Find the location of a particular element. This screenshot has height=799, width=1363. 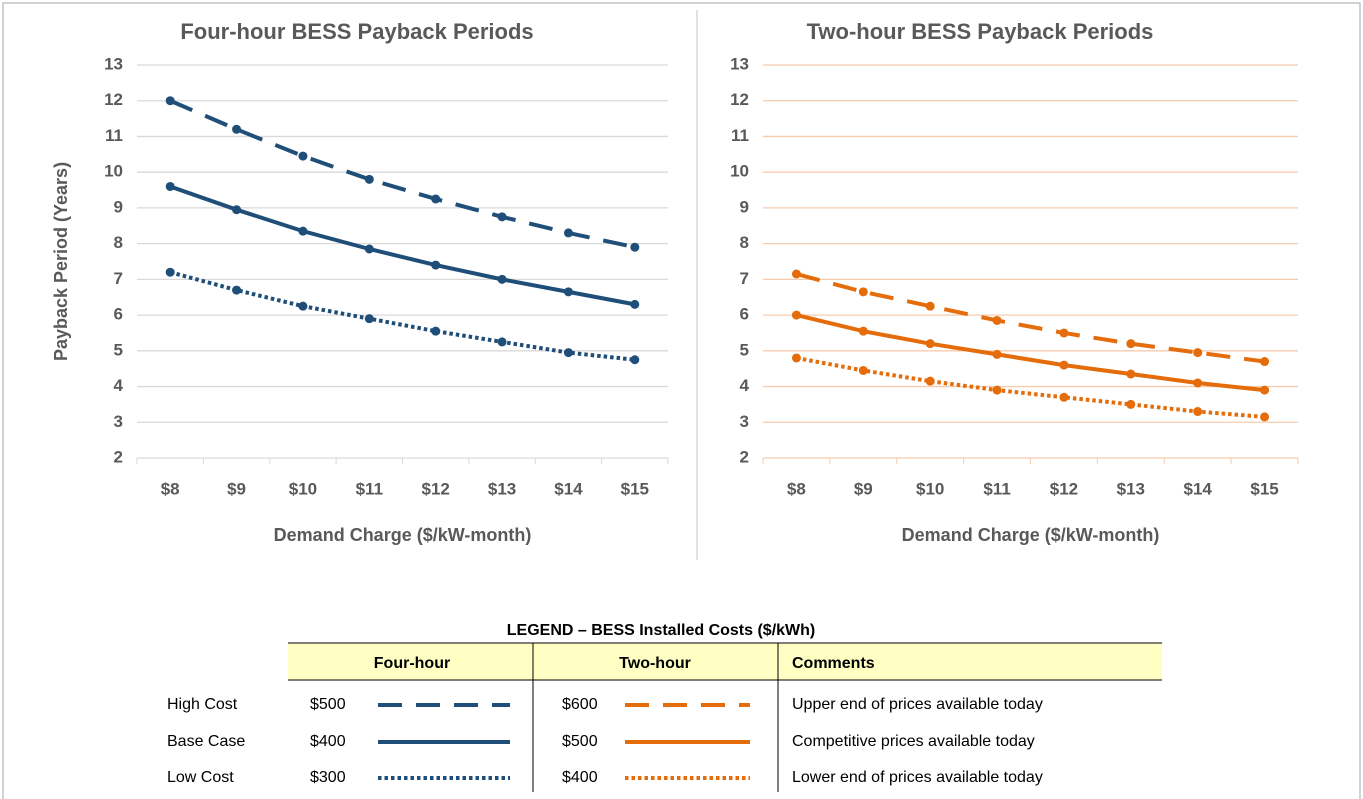

legend-header-bg is located at coordinates (725, 661).